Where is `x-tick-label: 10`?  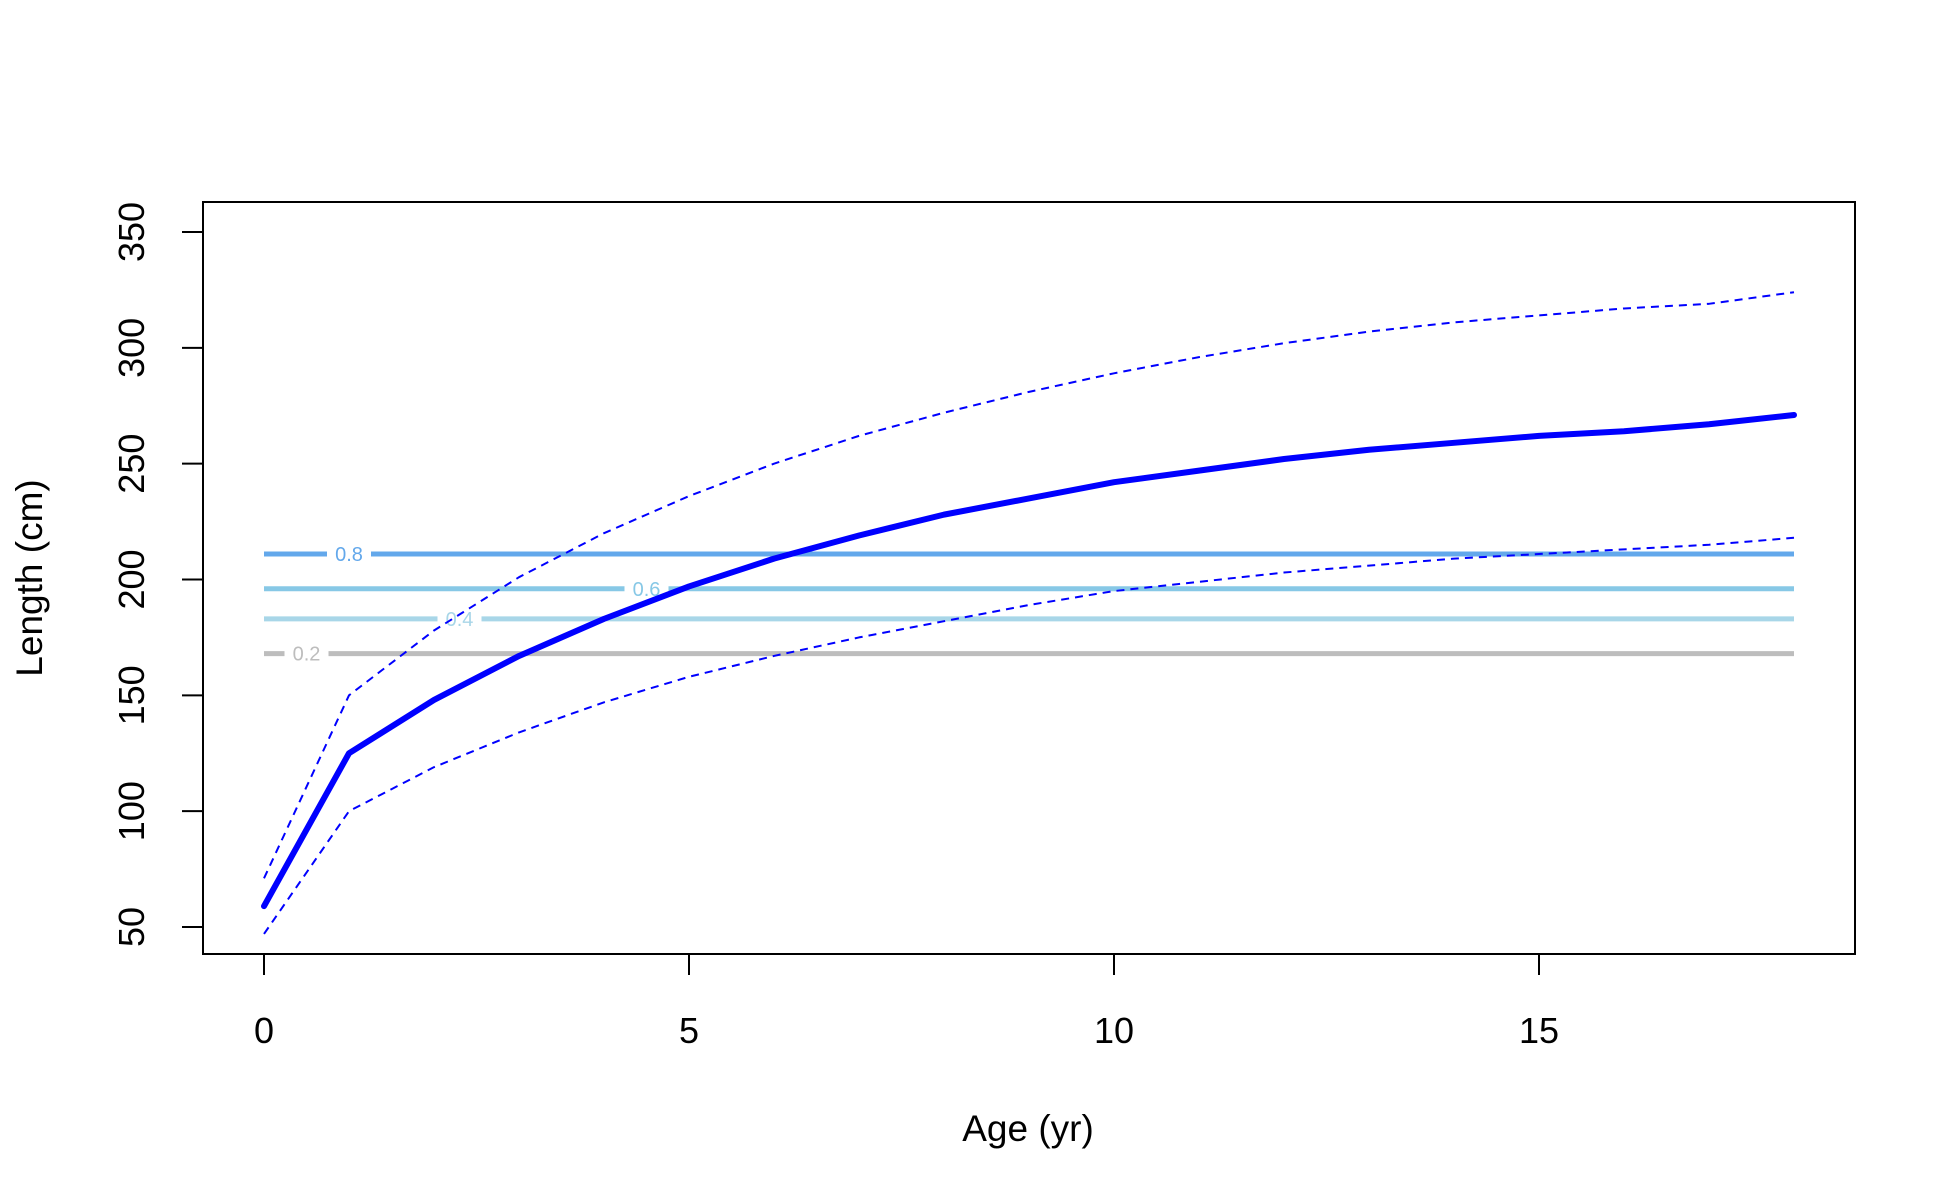
x-tick-label: 10 is located at coordinates (1114, 1030).